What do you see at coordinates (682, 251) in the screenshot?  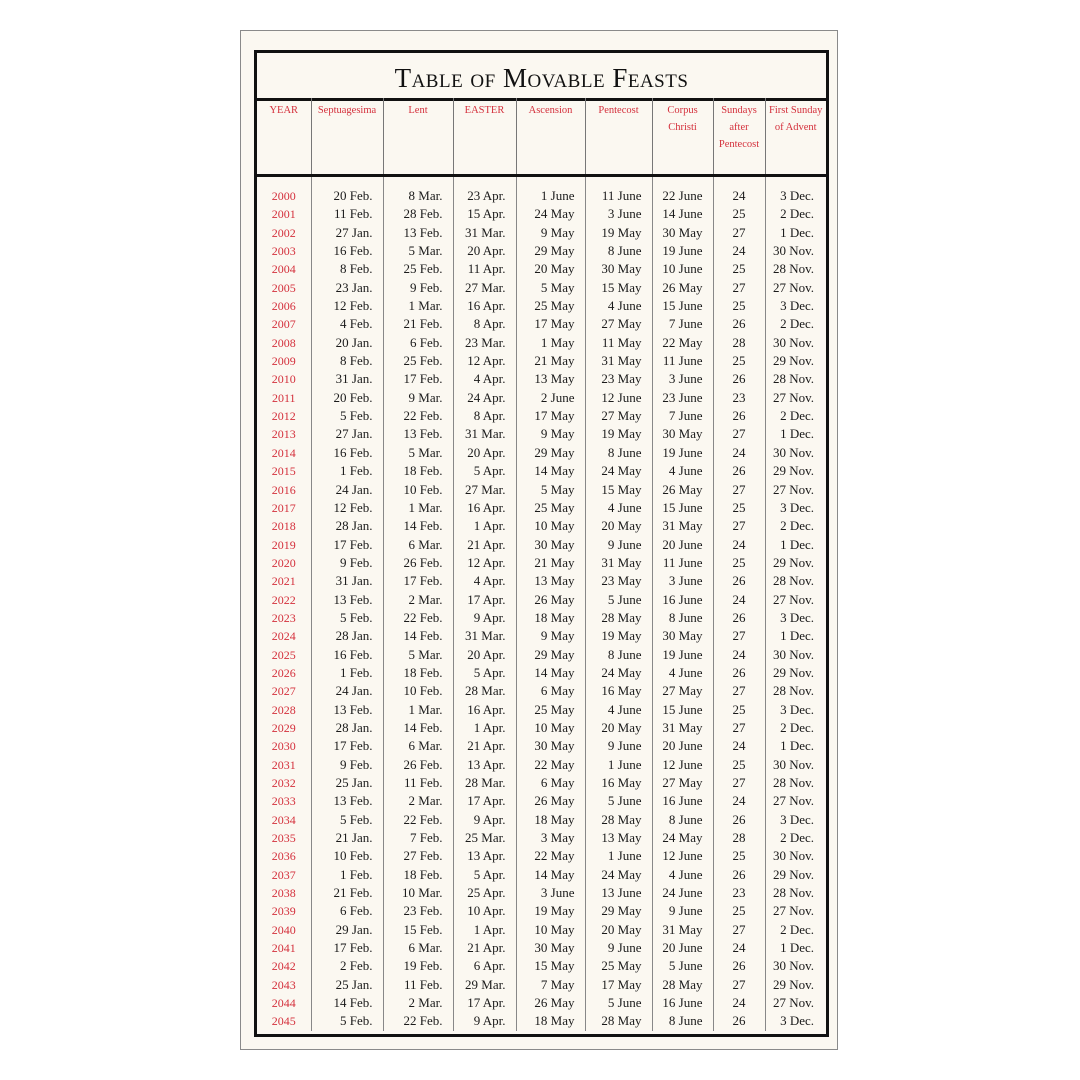 I see `table-cell: 19 June` at bounding box center [682, 251].